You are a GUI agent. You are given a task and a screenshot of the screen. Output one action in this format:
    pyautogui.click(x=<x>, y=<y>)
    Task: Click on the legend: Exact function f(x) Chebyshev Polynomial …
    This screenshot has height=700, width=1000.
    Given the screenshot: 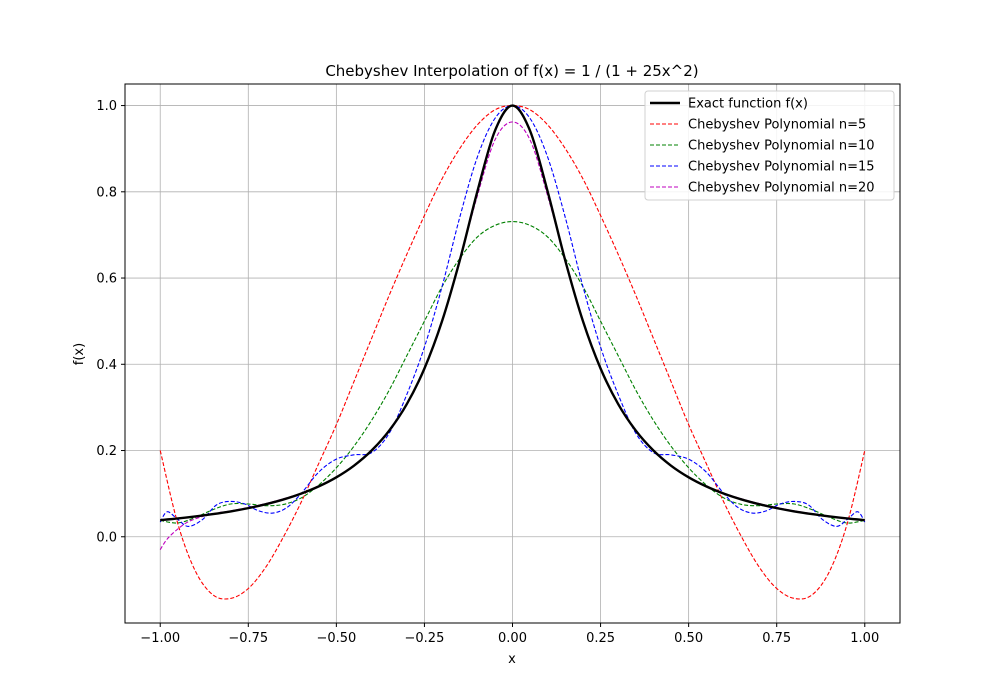 What is the action you would take?
    pyautogui.click(x=769, y=145)
    